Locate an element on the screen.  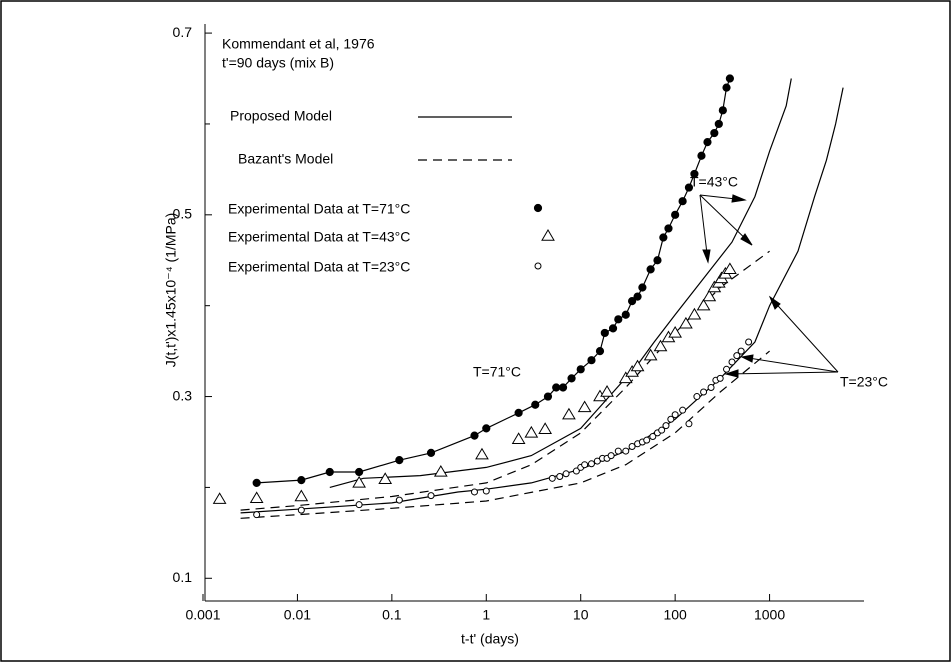
annotation: T=23°C is located at coordinates (864, 382).